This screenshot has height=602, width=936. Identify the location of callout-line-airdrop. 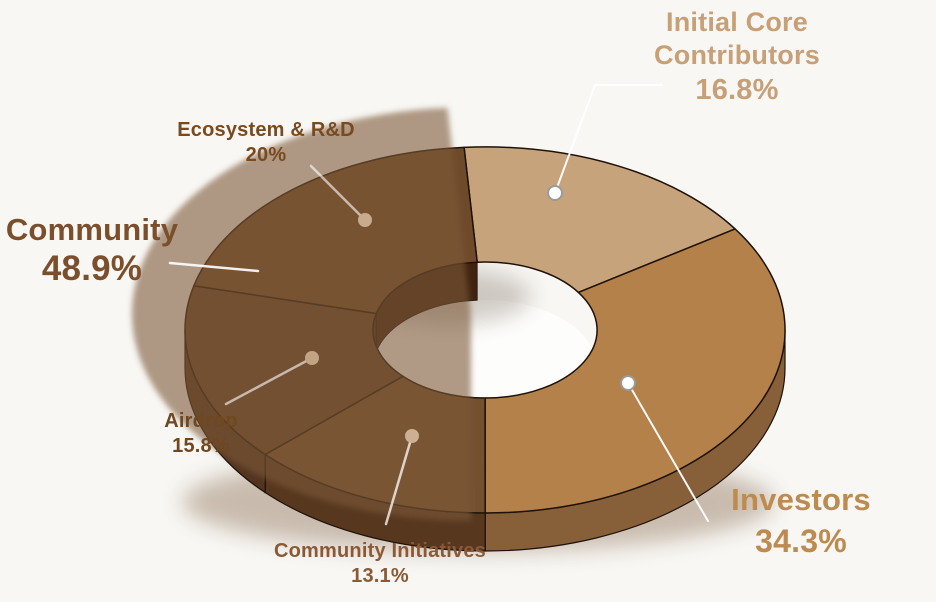
(269, 381).